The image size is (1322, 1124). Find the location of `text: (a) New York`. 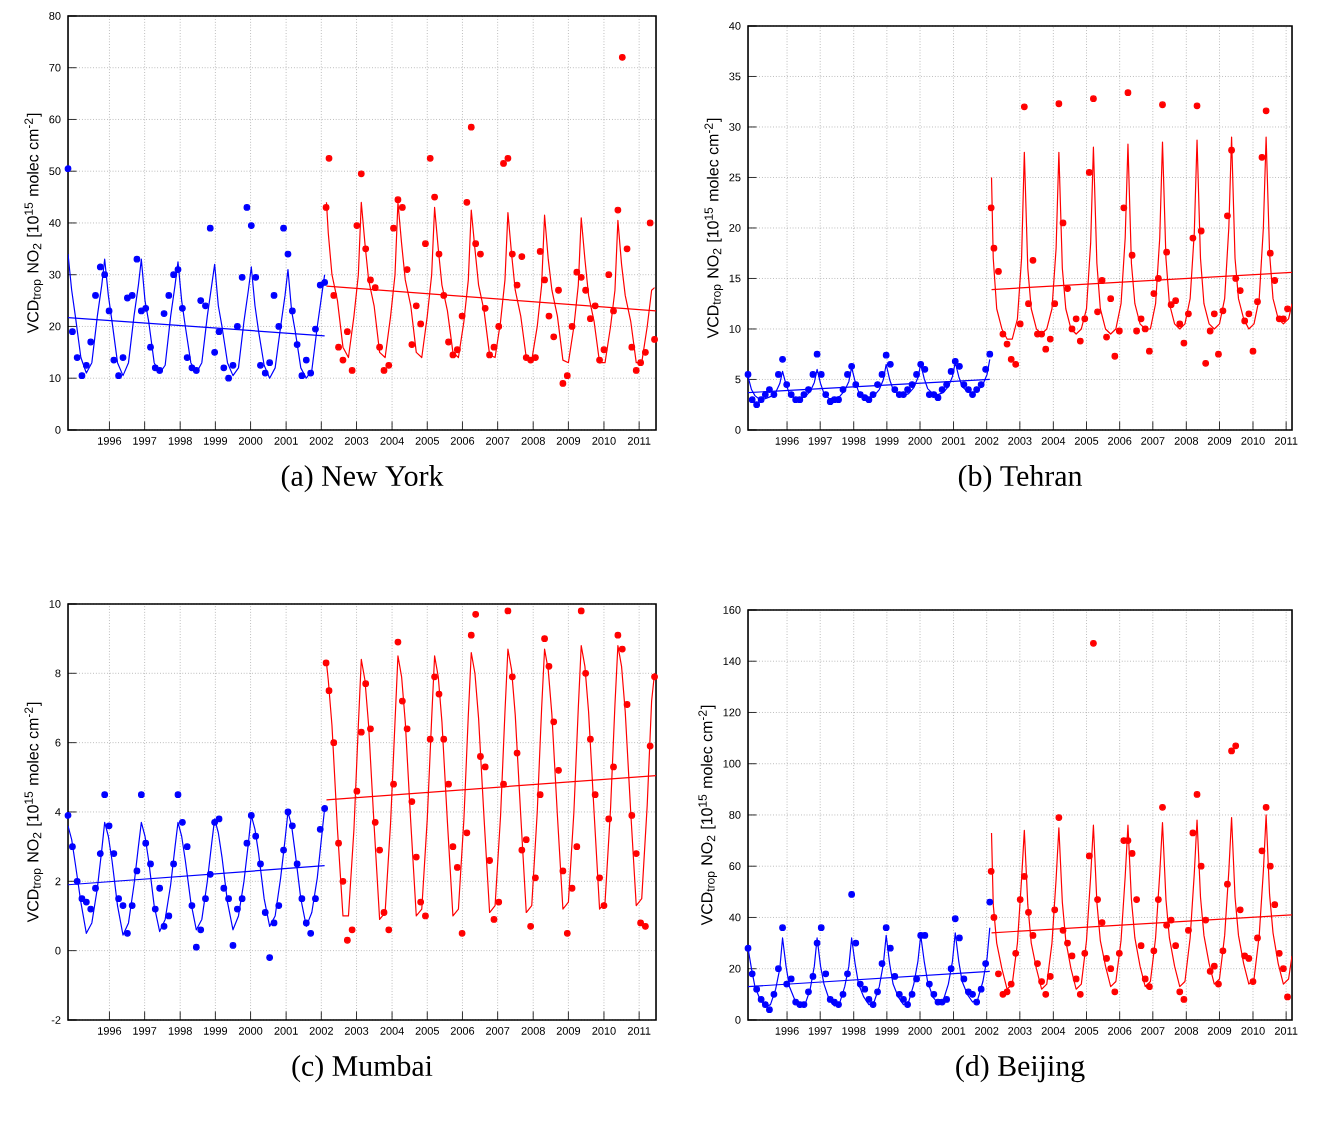

text: (a) New York is located at coordinates (362, 479).